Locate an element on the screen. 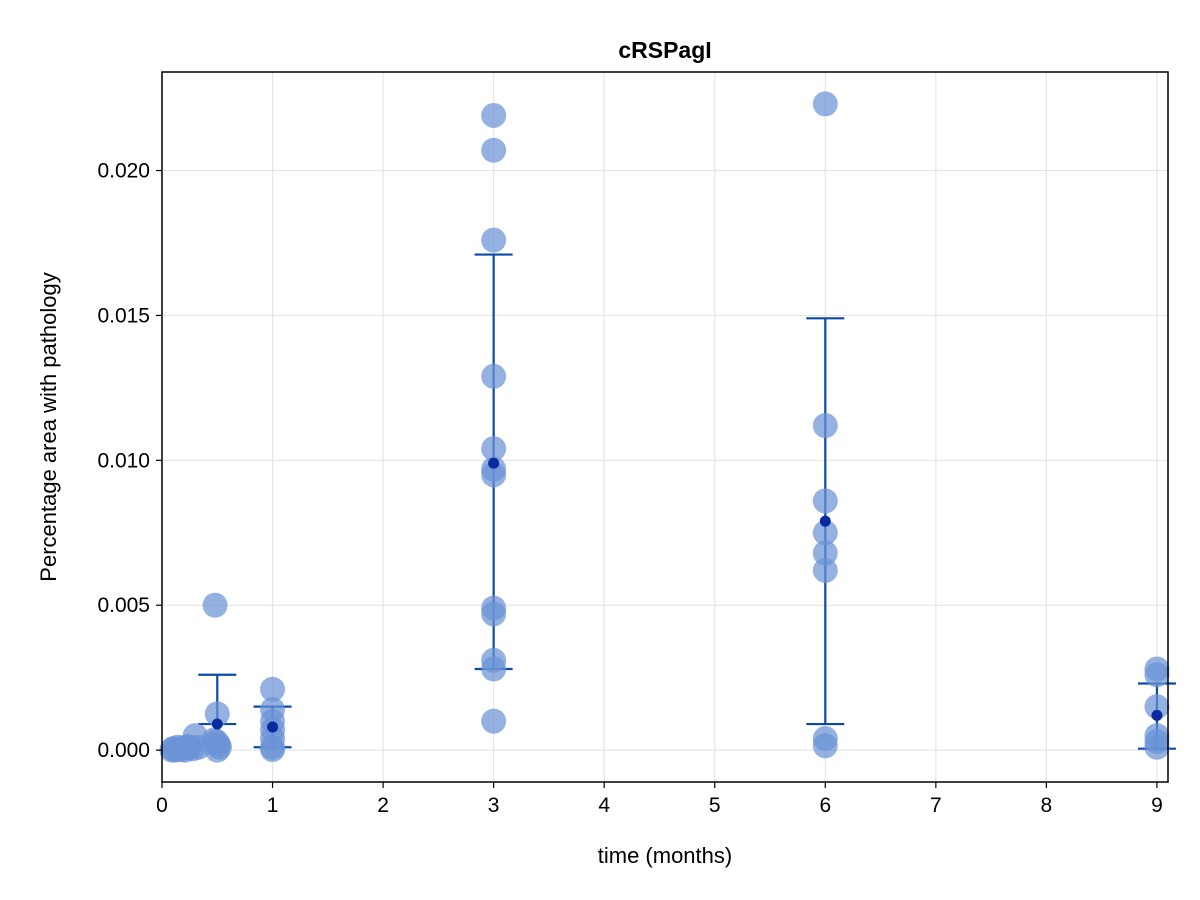 The width and height of the screenshot is (1200, 900). x-tick-label: 6 is located at coordinates (825, 805).